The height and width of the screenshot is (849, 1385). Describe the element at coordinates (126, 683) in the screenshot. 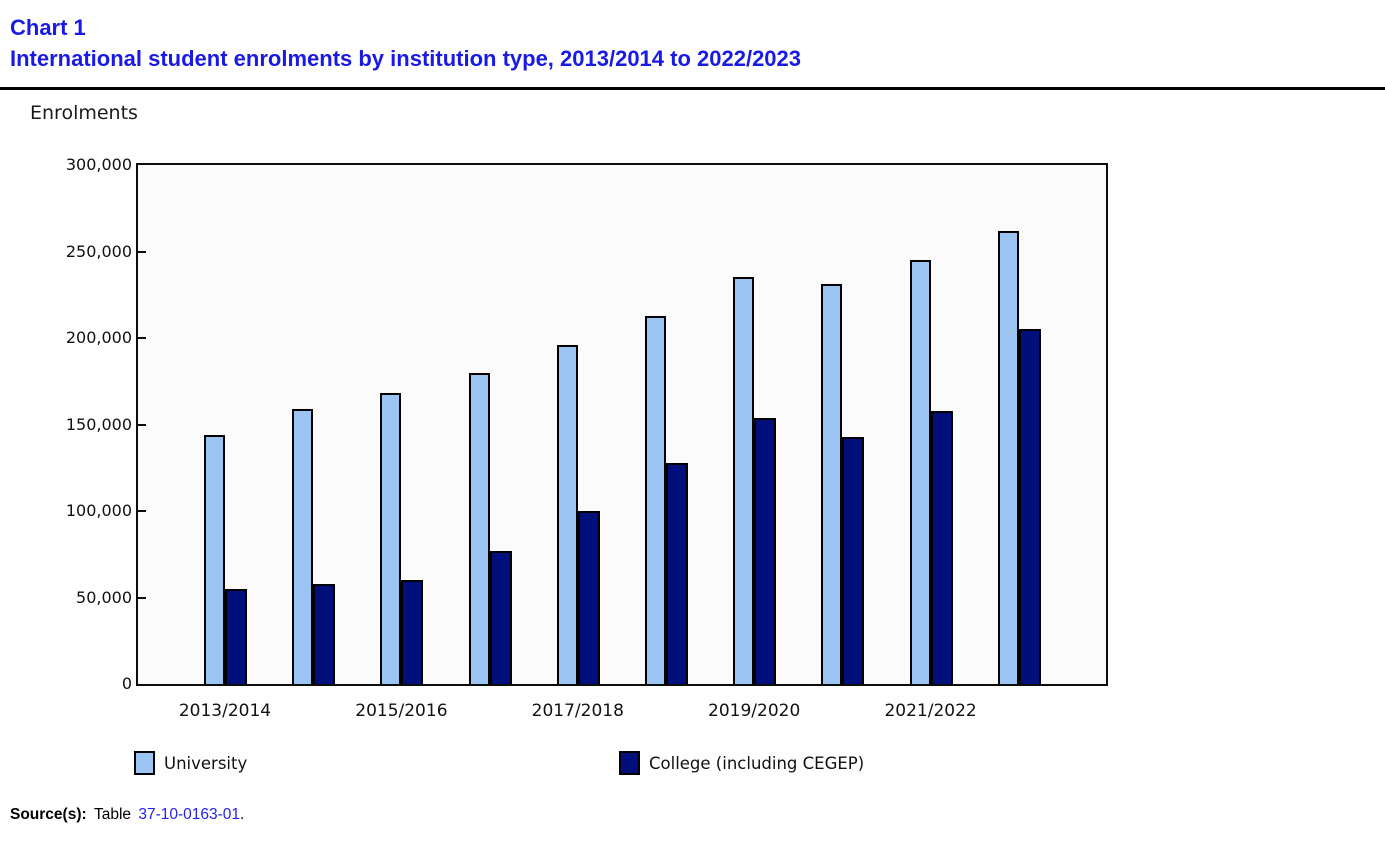

I see `y-tick-label: 0` at that location.